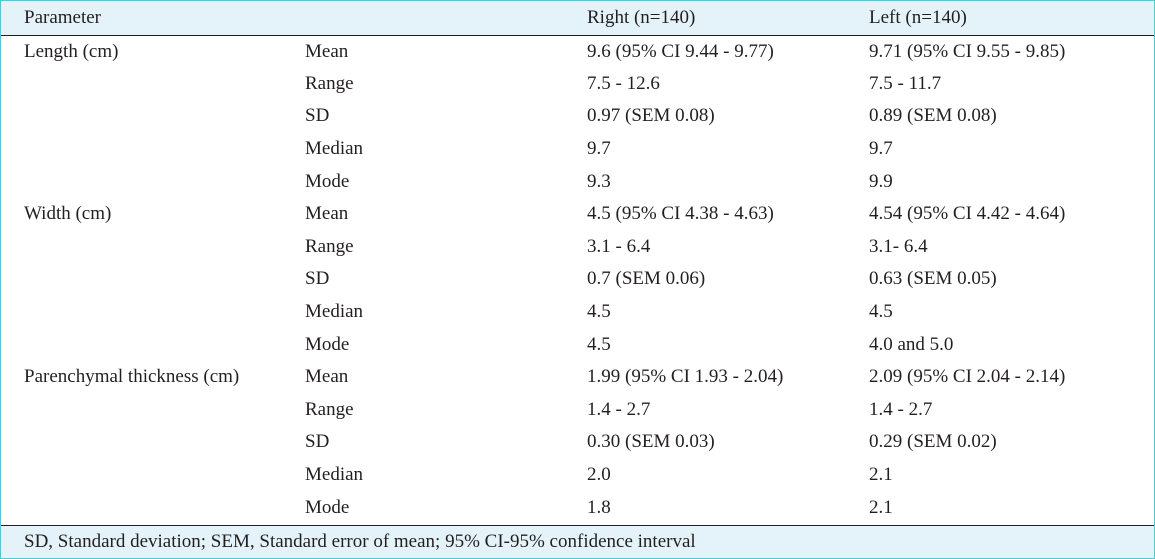 The height and width of the screenshot is (559, 1155). I want to click on row-parameter: Width (cm), so click(68, 214).